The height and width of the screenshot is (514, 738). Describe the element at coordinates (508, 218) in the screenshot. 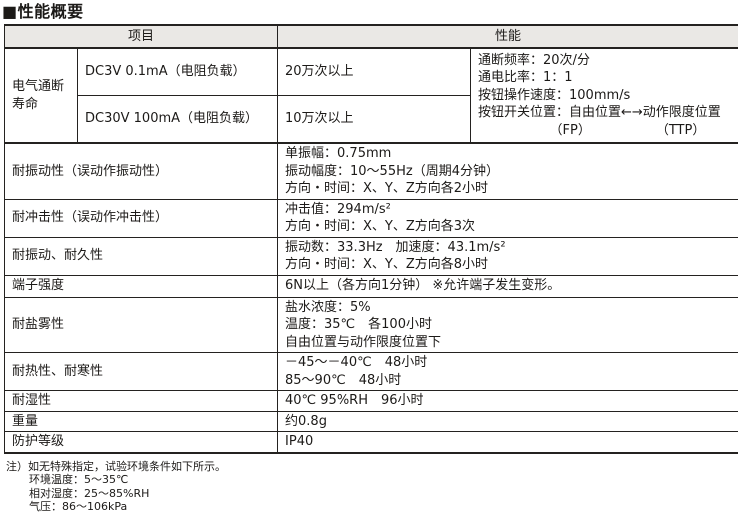

I see `cell-performance-value: 冲击值：294m/s² 方向・时间：X、Y、Z方向各3次` at that location.